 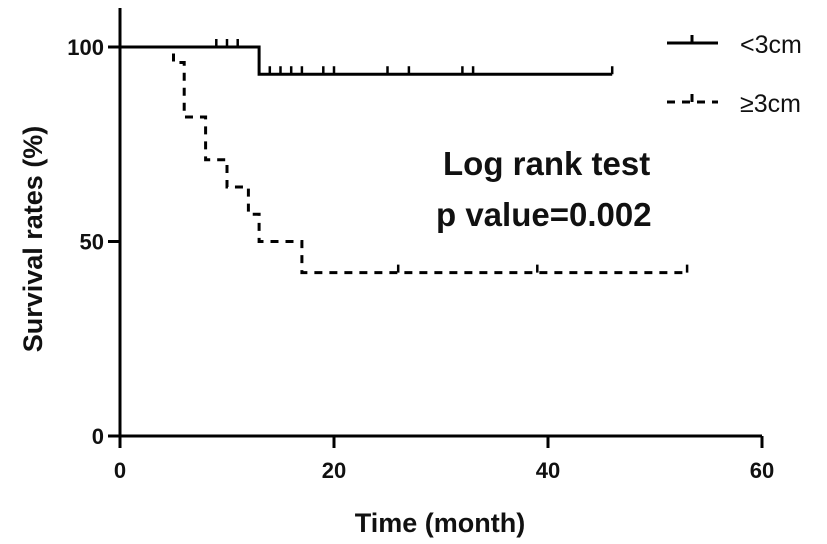 What do you see at coordinates (33, 239) in the screenshot?
I see `y-axis-title: Survival rates (%)` at bounding box center [33, 239].